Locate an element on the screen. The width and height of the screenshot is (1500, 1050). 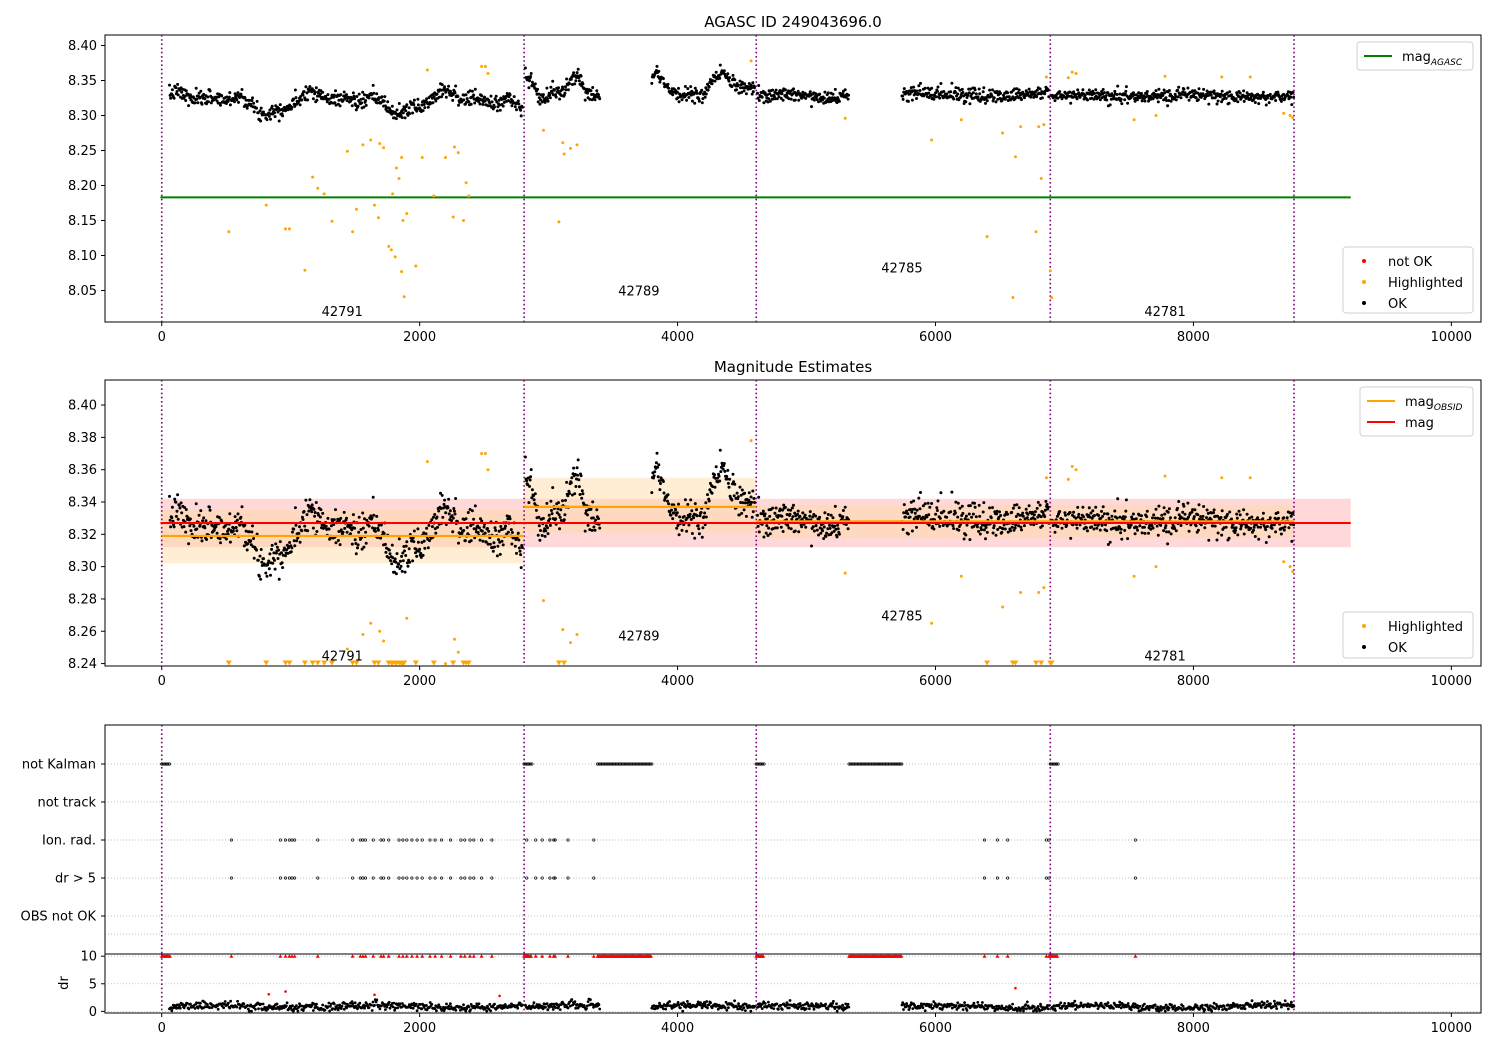
mag-obsid-band is located at coordinates (640, 505).